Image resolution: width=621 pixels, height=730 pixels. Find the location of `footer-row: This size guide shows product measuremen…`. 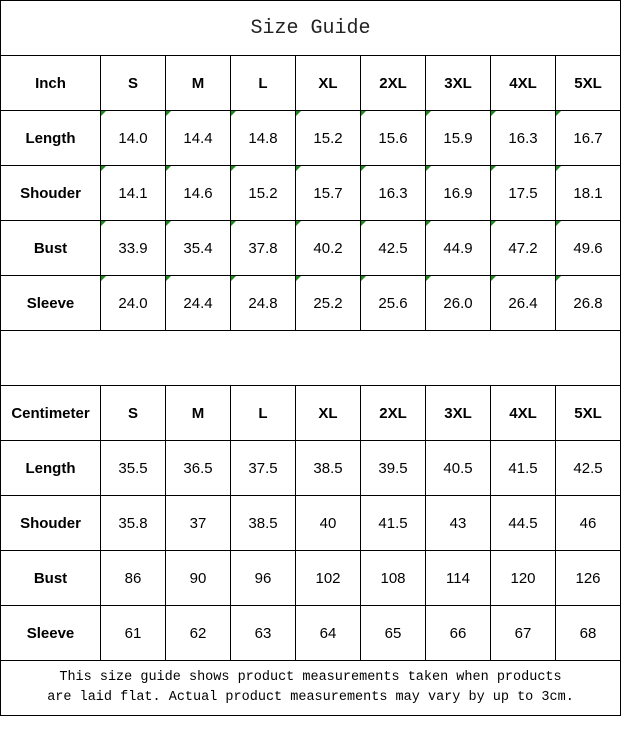

footer-row: This size guide shows product measuremen… is located at coordinates (310, 688).